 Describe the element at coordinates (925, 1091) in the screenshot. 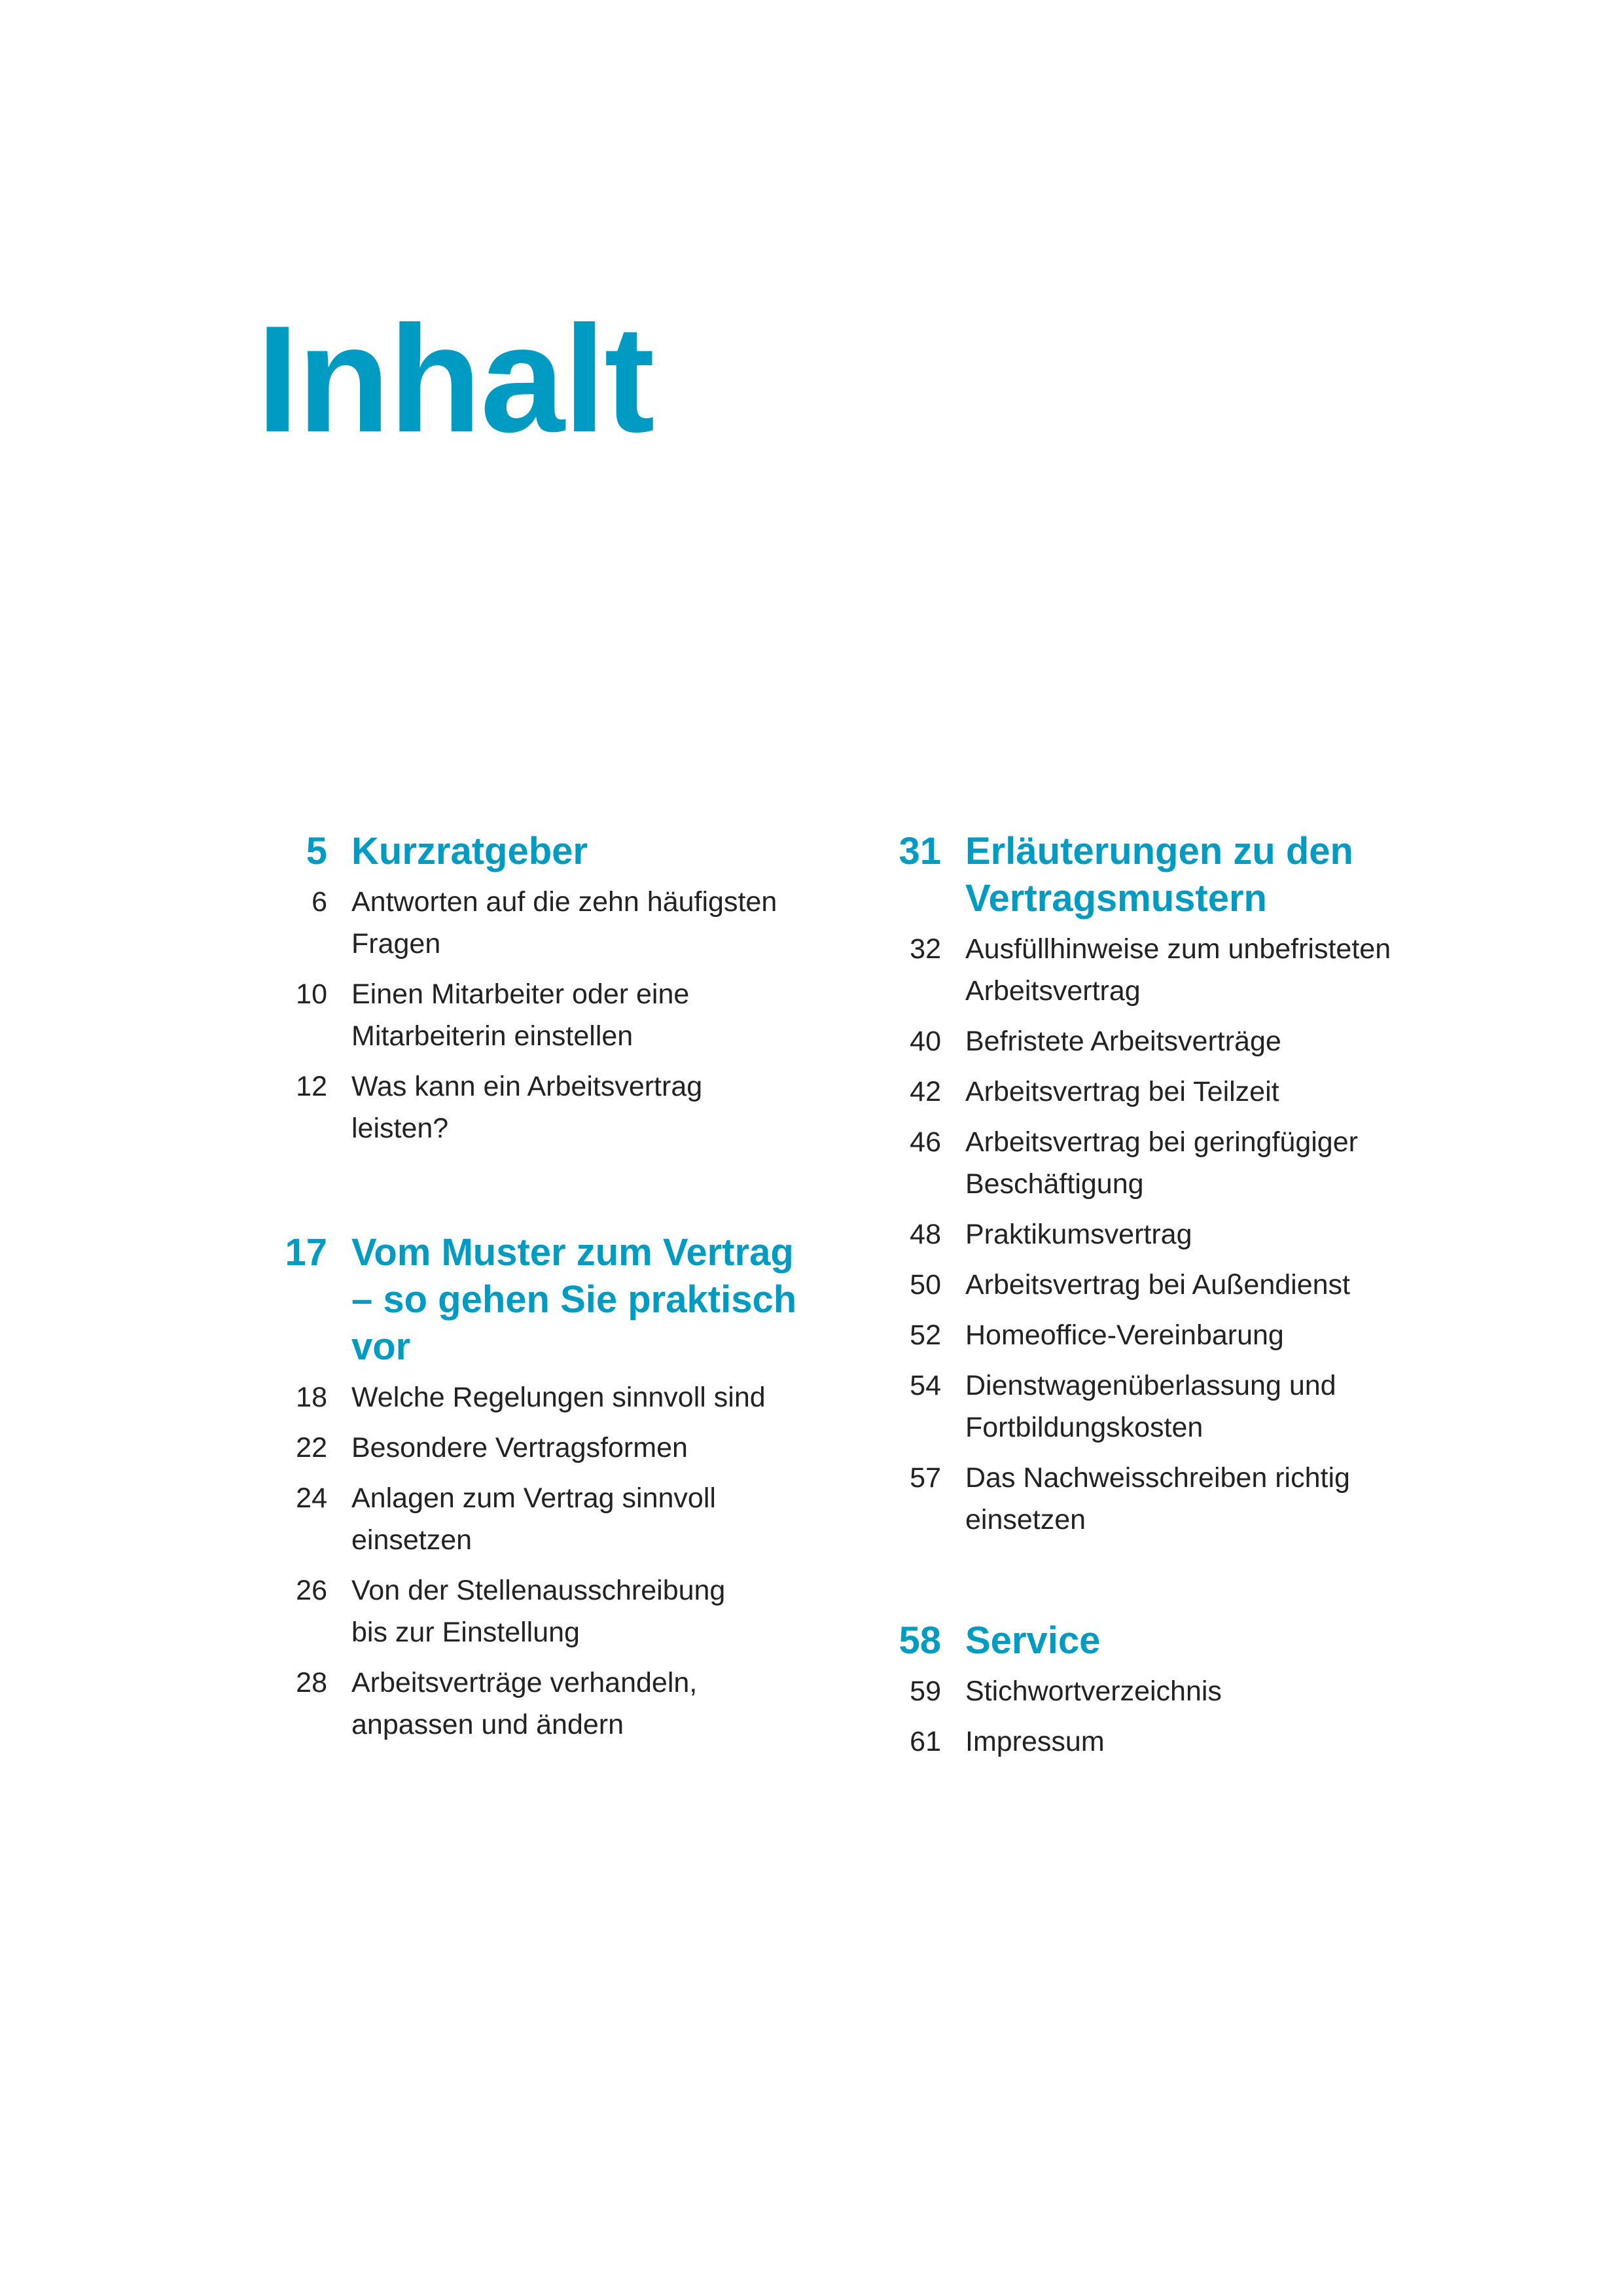

I see `entry-page-number: 42` at that location.